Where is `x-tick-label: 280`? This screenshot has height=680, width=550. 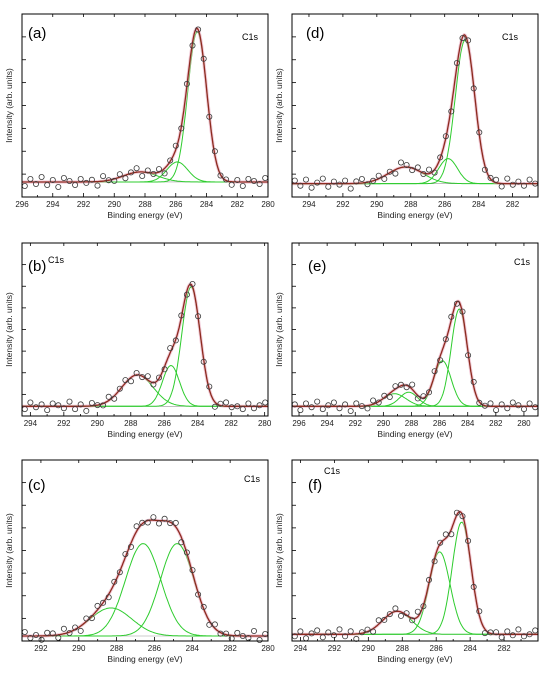 x-tick-label: 280 is located at coordinates (265, 423).